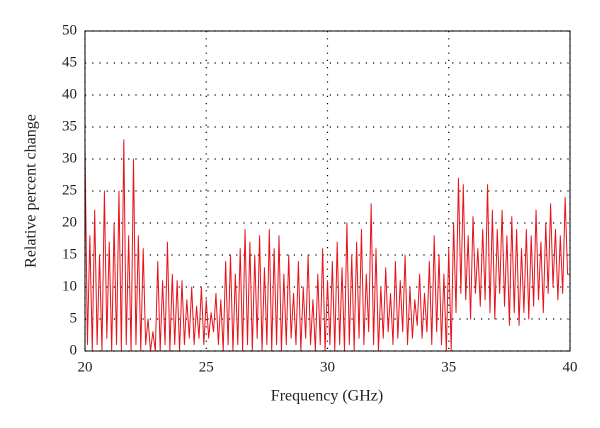  What do you see at coordinates (74, 318) in the screenshot?
I see `y-tick-label: 5` at bounding box center [74, 318].